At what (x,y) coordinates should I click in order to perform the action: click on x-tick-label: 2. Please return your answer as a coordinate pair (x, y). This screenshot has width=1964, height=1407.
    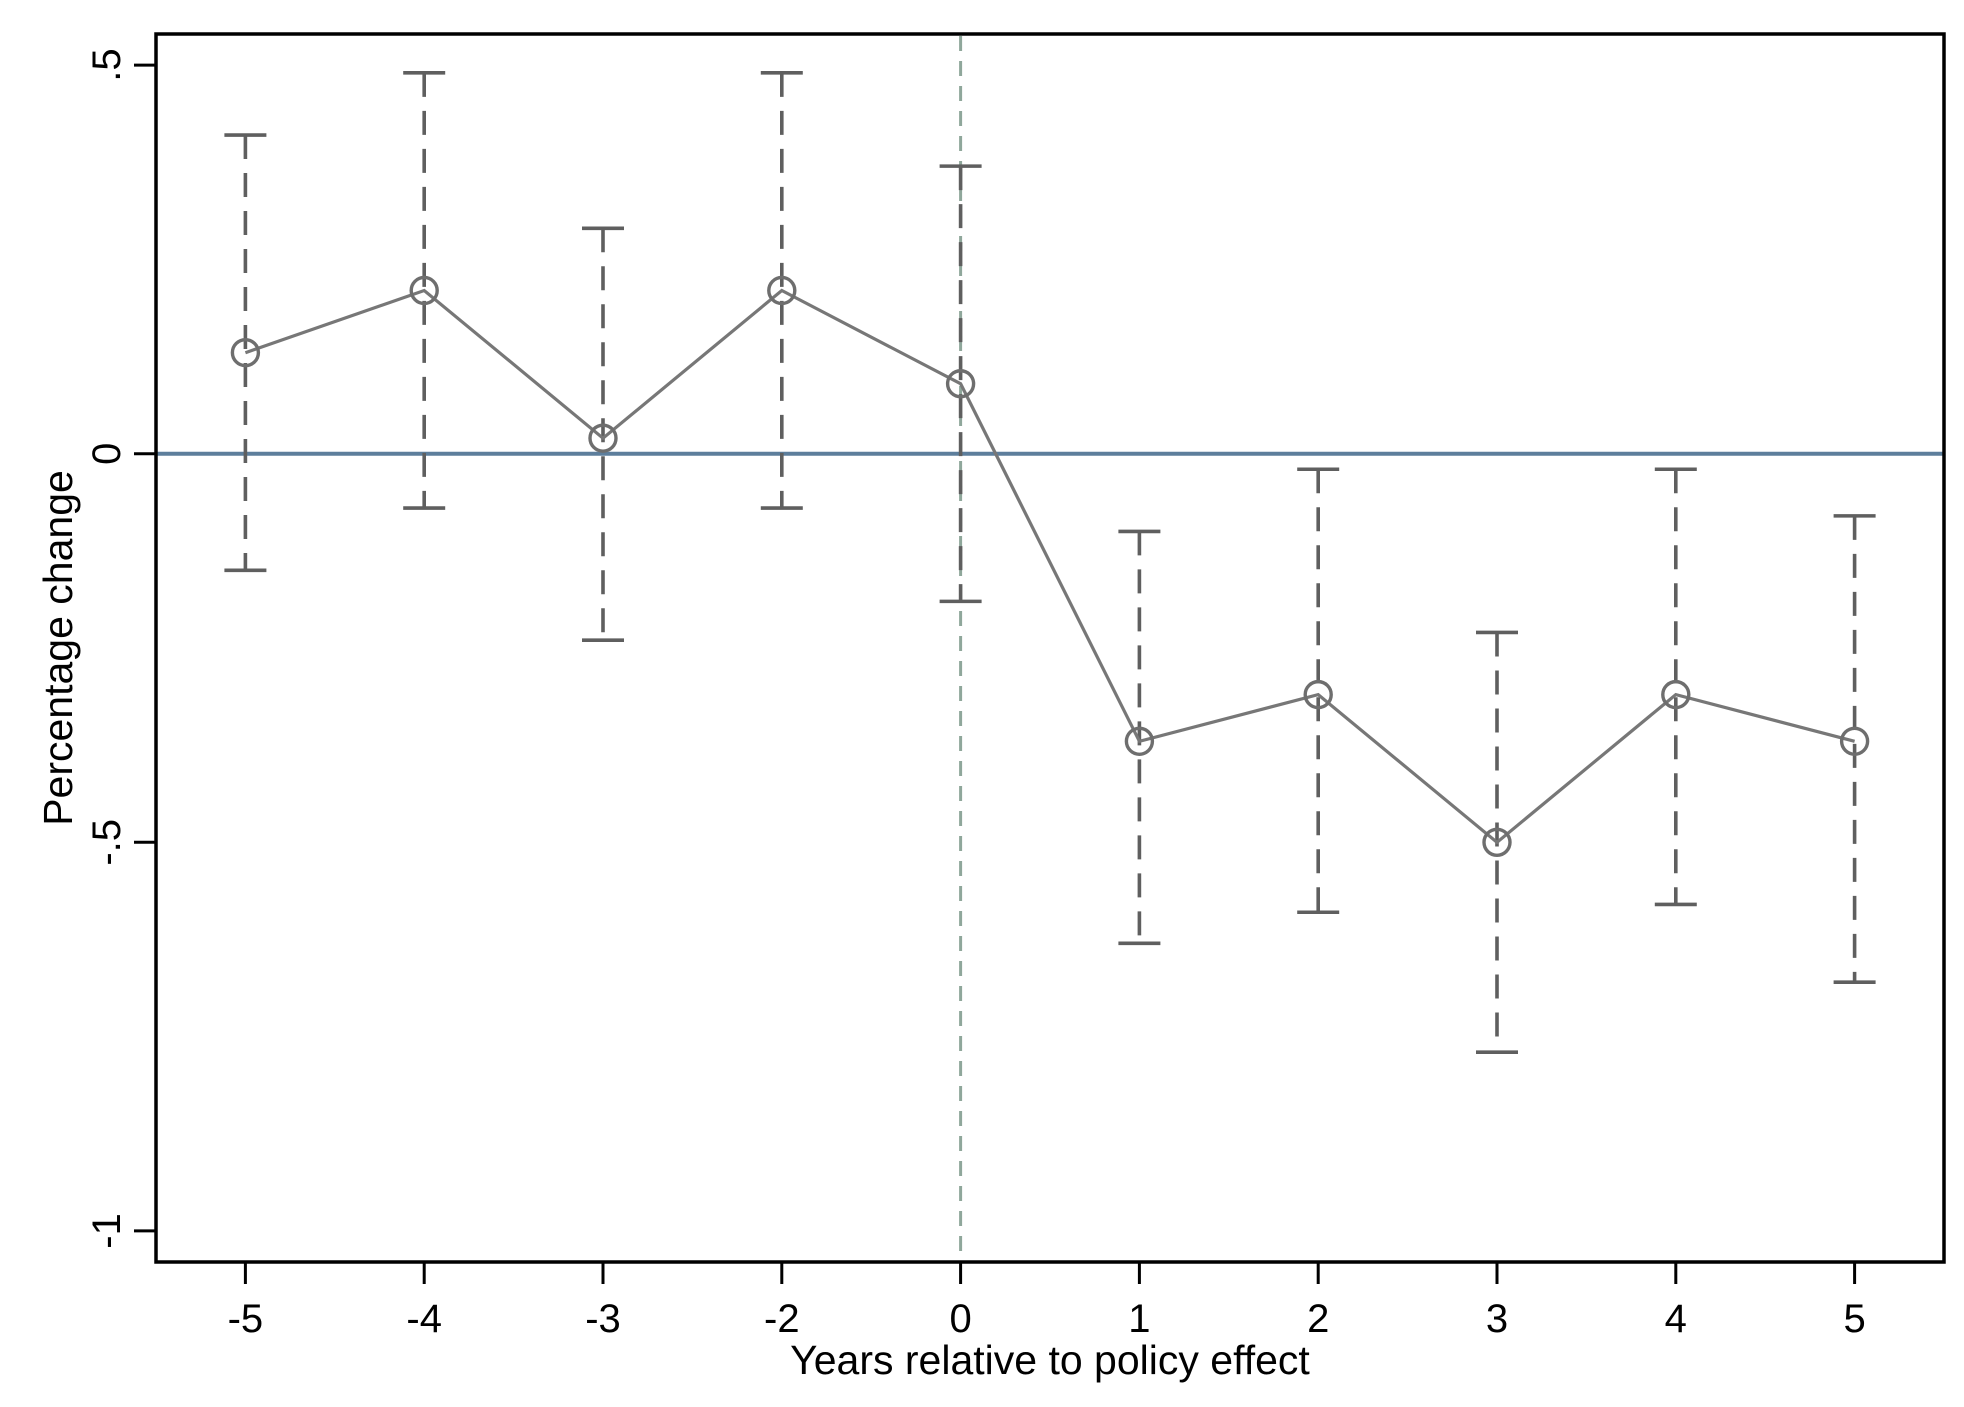
    Looking at the image, I should click on (1318, 1319).